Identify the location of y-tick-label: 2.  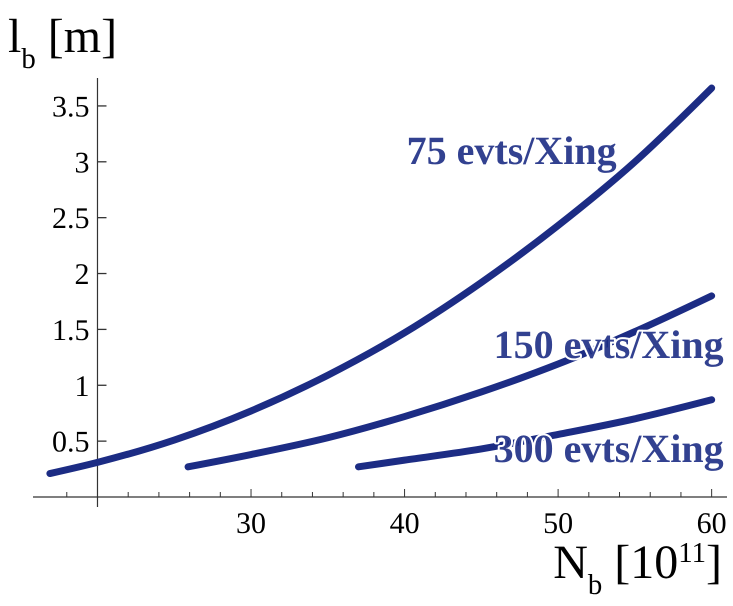
(82, 275).